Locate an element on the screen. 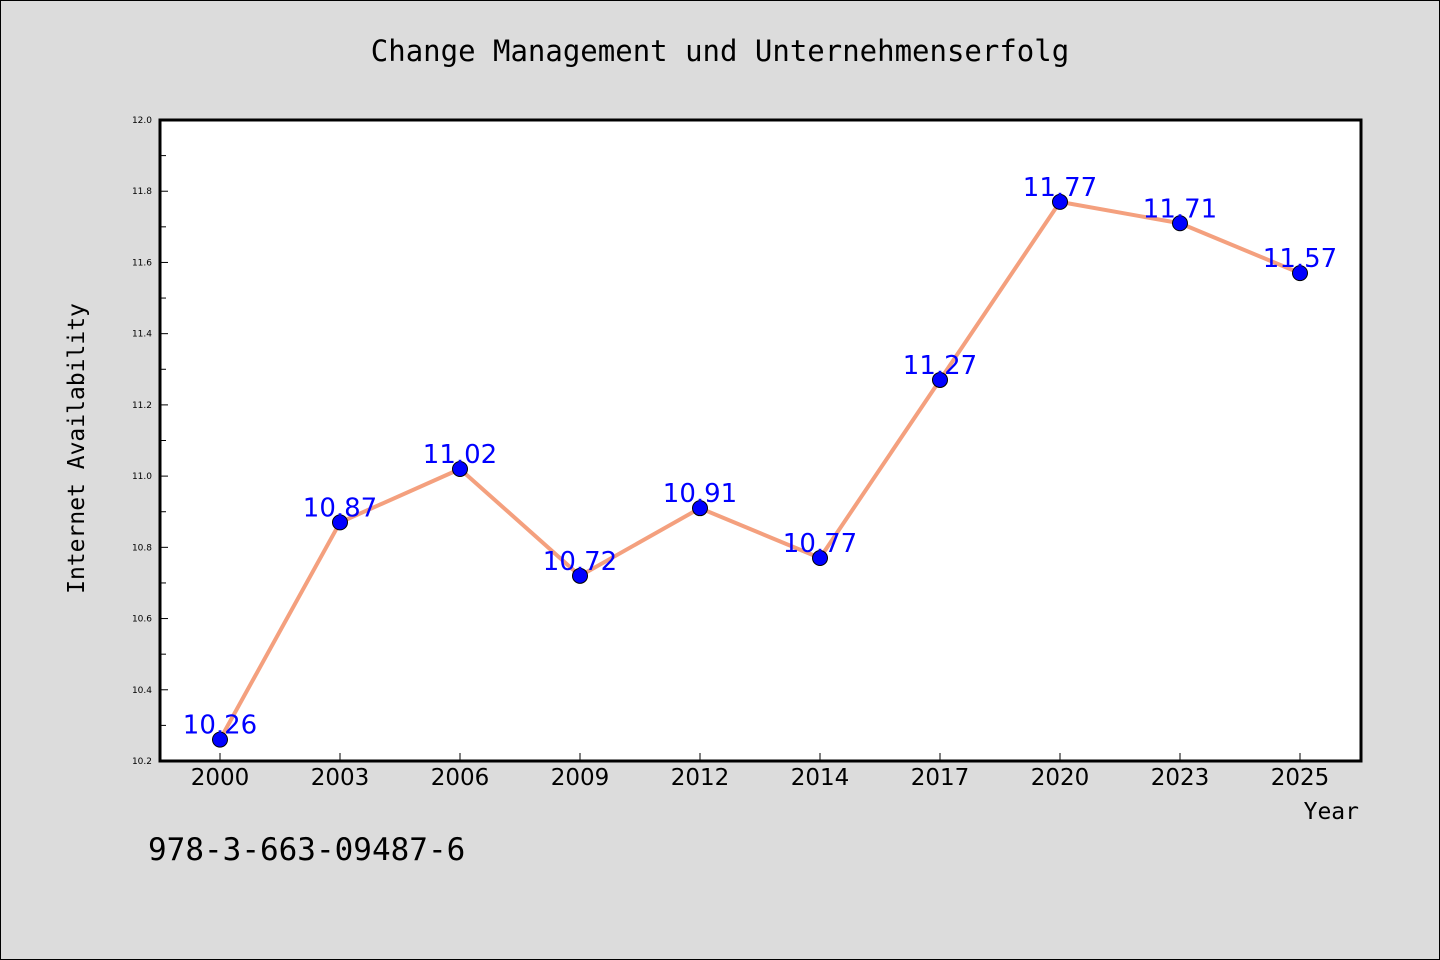 The height and width of the screenshot is (960, 1440). x-tick-label: 2023 is located at coordinates (1180, 778).